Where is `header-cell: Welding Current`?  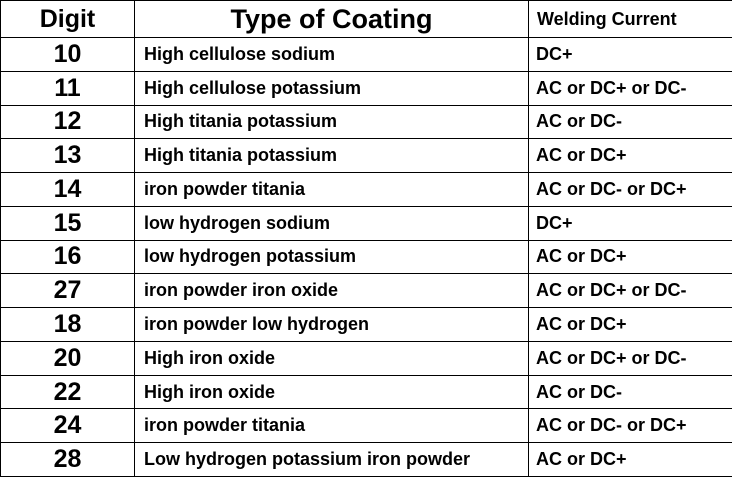
header-cell: Welding Current is located at coordinates (630, 19).